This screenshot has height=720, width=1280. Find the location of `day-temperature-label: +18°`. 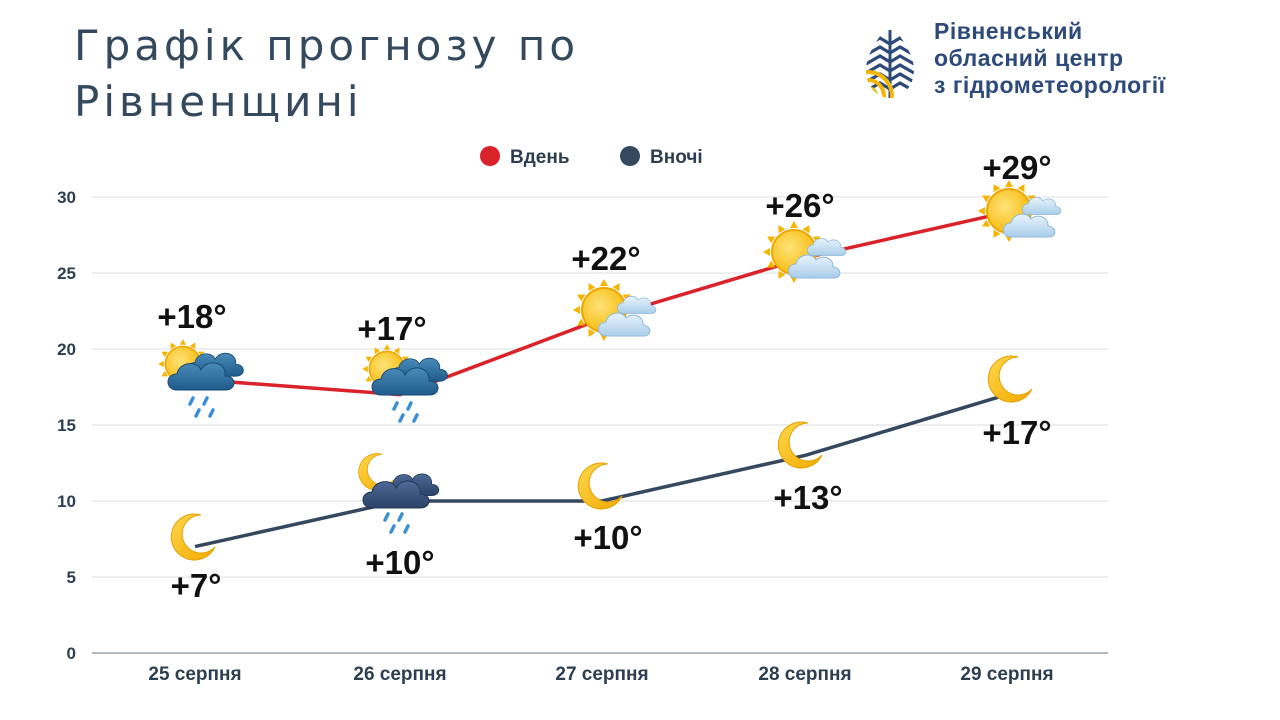

day-temperature-label: +18° is located at coordinates (191, 316).